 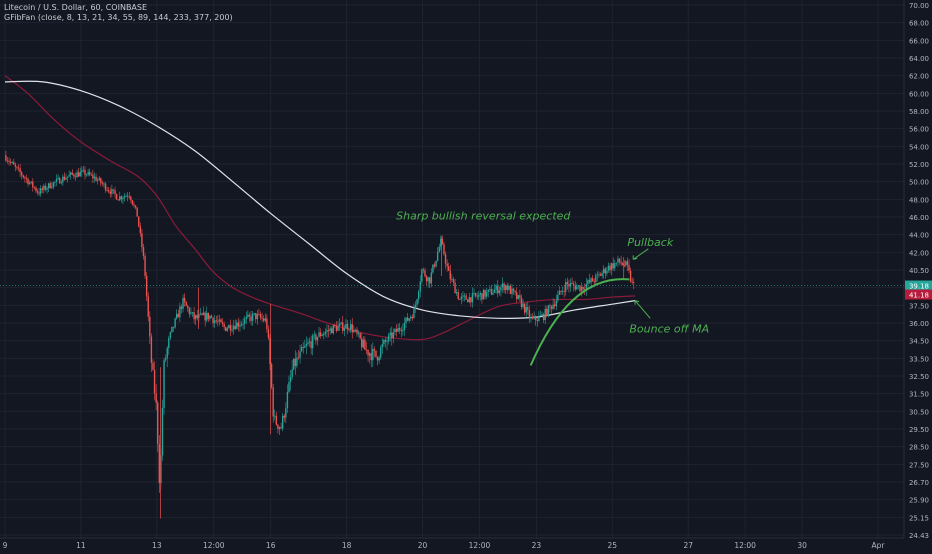 I want to click on y-tick-label: 40.50, so click(x=919, y=271).